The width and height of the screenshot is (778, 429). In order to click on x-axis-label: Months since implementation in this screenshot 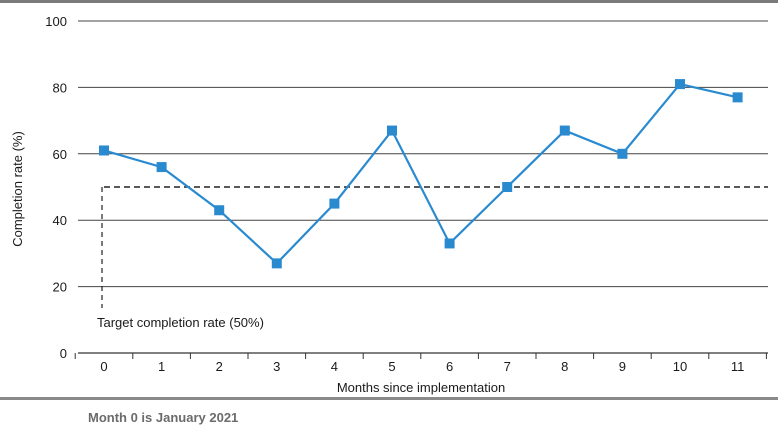, I will do `click(421, 387)`.